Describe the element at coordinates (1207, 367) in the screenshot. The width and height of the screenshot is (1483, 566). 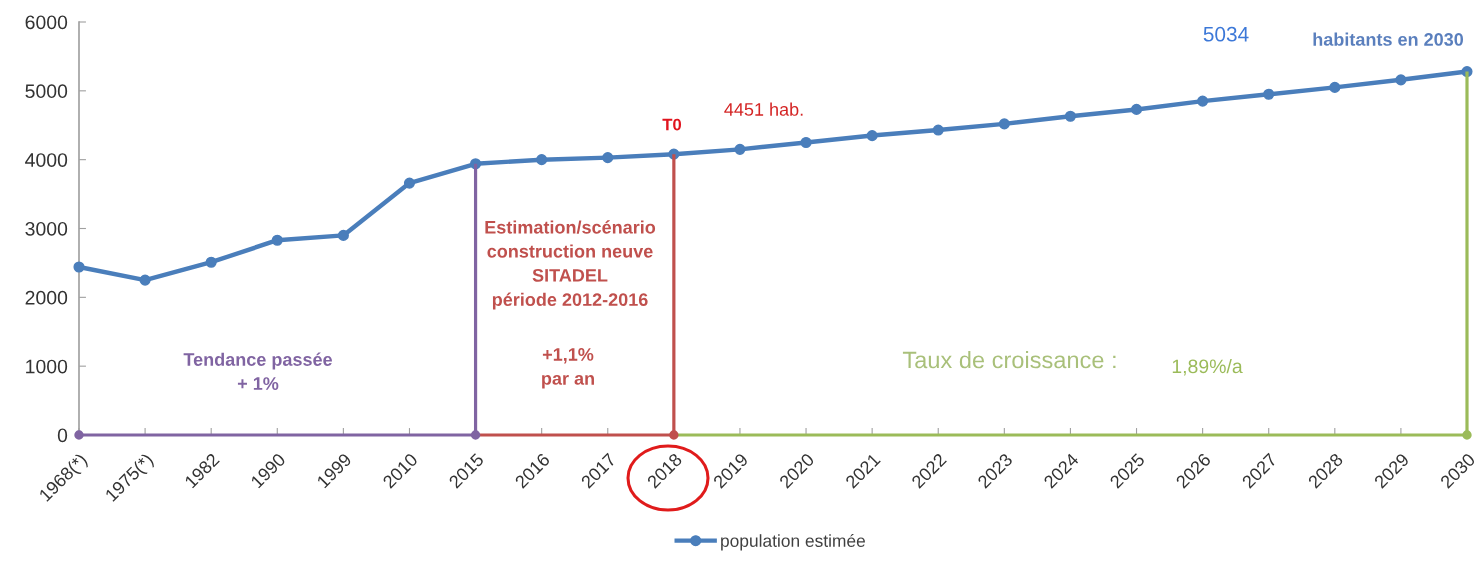
I see `annotation: 1,89%/a` at that location.